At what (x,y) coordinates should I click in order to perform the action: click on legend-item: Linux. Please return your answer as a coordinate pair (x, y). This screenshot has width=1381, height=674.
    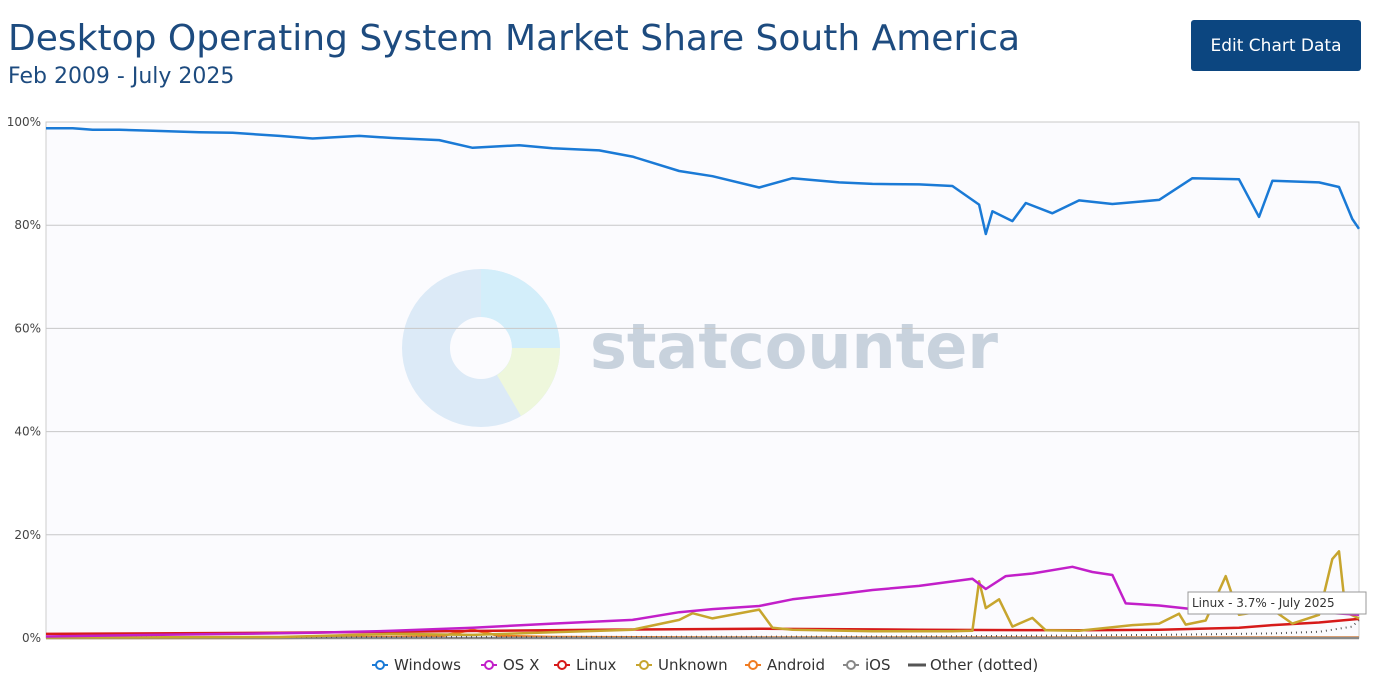
    Looking at the image, I should click on (585, 665).